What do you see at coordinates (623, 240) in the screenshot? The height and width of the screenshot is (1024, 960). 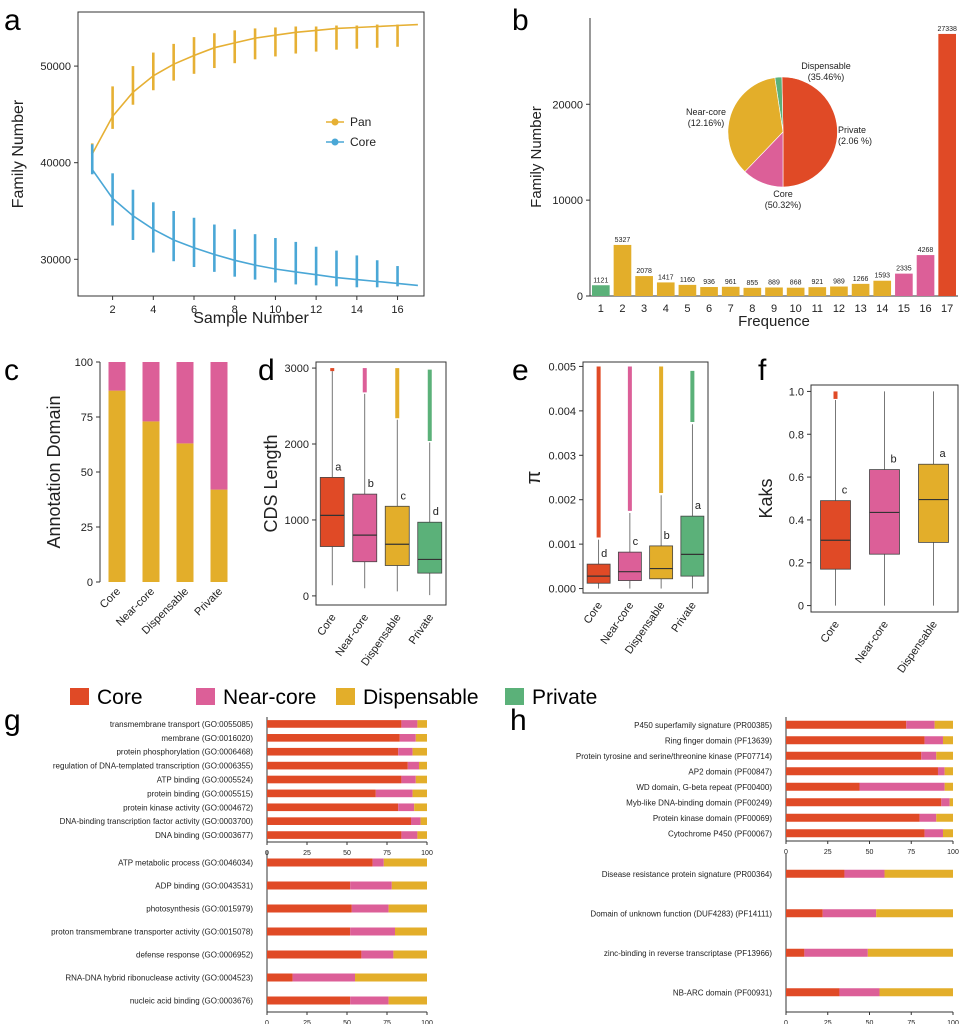 I see `bar-value-label: 5327` at bounding box center [623, 240].